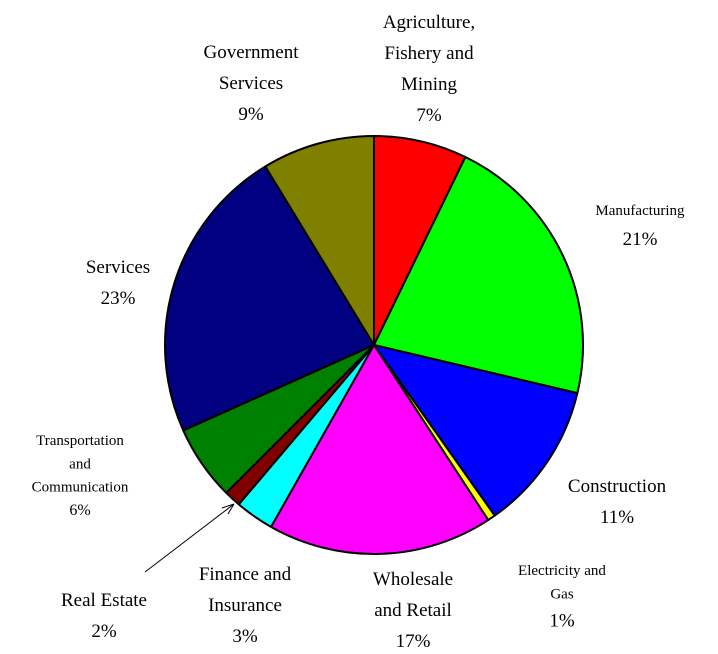 This screenshot has width=718, height=654. Describe the element at coordinates (104, 616) in the screenshot. I see `label-real-estate: Real Estate 2%` at that location.